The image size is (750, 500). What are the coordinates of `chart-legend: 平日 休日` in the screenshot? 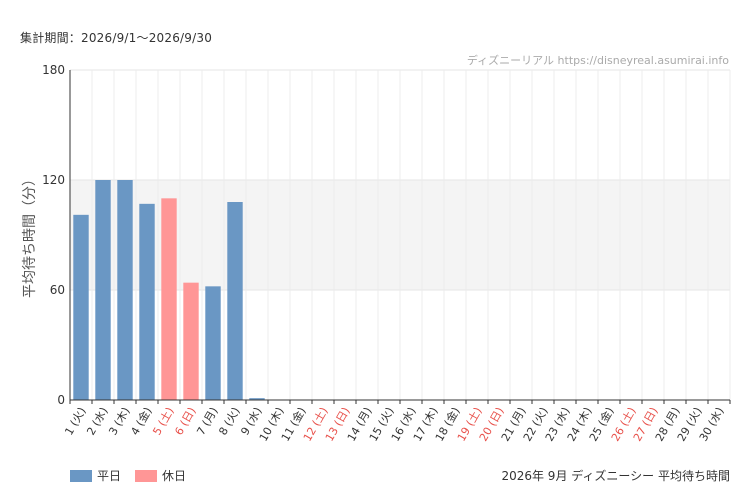 It's located at (128, 475).